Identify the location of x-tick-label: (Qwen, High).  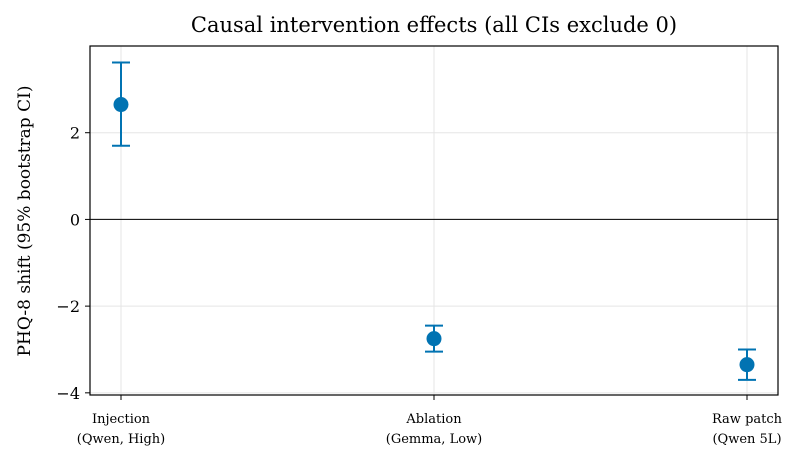
(121, 439).